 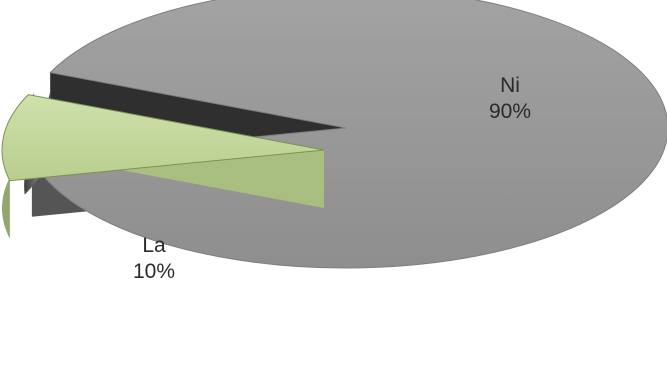 I want to click on la-slice, so click(x=163, y=138).